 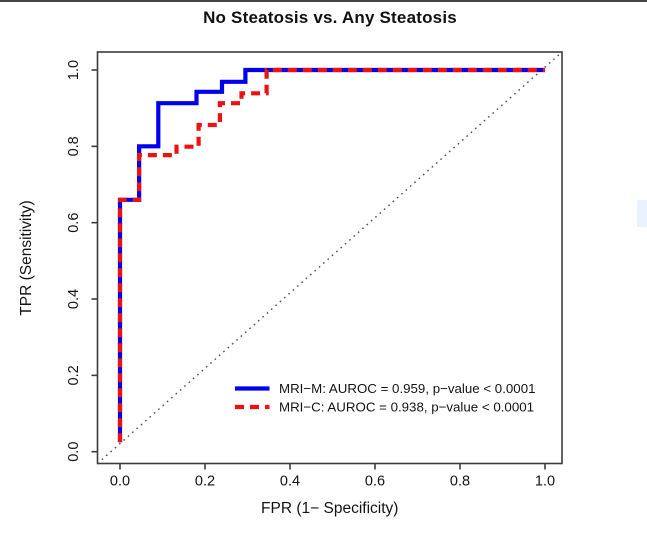 What do you see at coordinates (375, 482) in the screenshot?
I see `x-tick-label: 0.6` at bounding box center [375, 482].